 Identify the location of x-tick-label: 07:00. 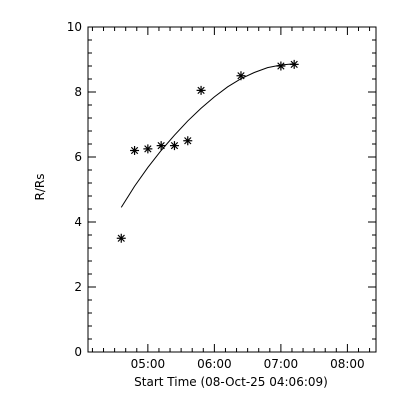
(281, 364).